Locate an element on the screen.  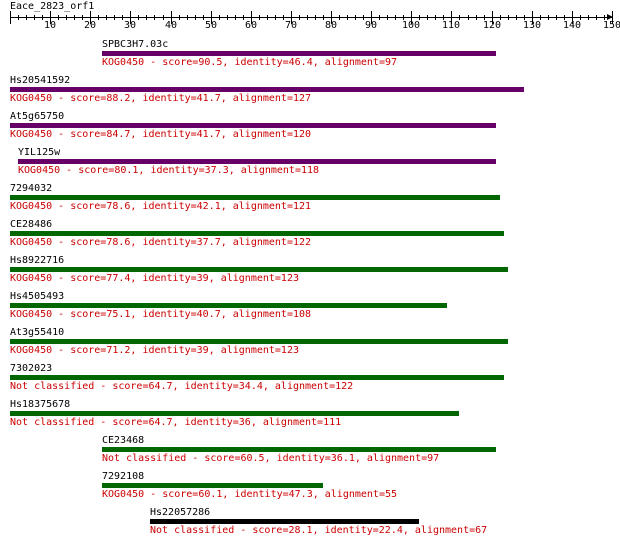
hit-name: CE23468 is located at coordinates (123, 440).